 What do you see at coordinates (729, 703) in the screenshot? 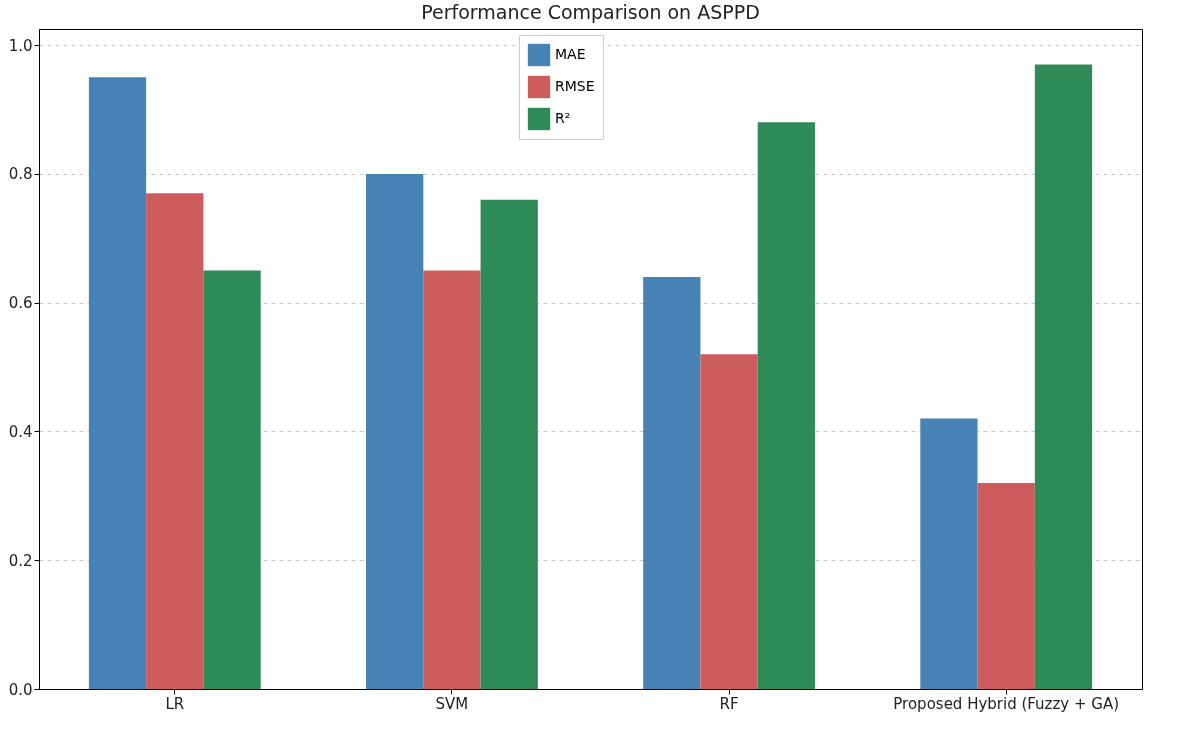
I see `x-tick-label: RF` at bounding box center [729, 703].